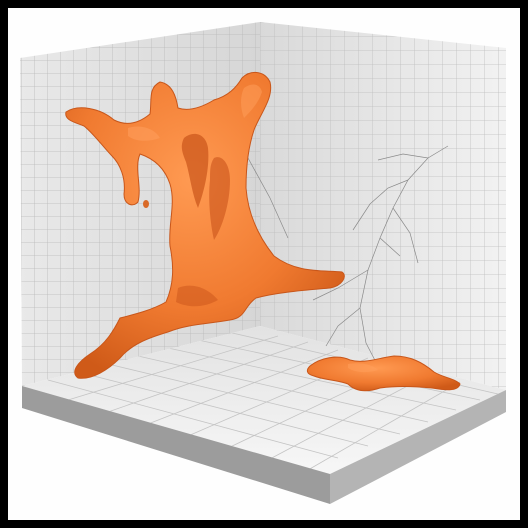 The width and height of the screenshot is (528, 528). I want to click on base-right-side, so click(418, 447).